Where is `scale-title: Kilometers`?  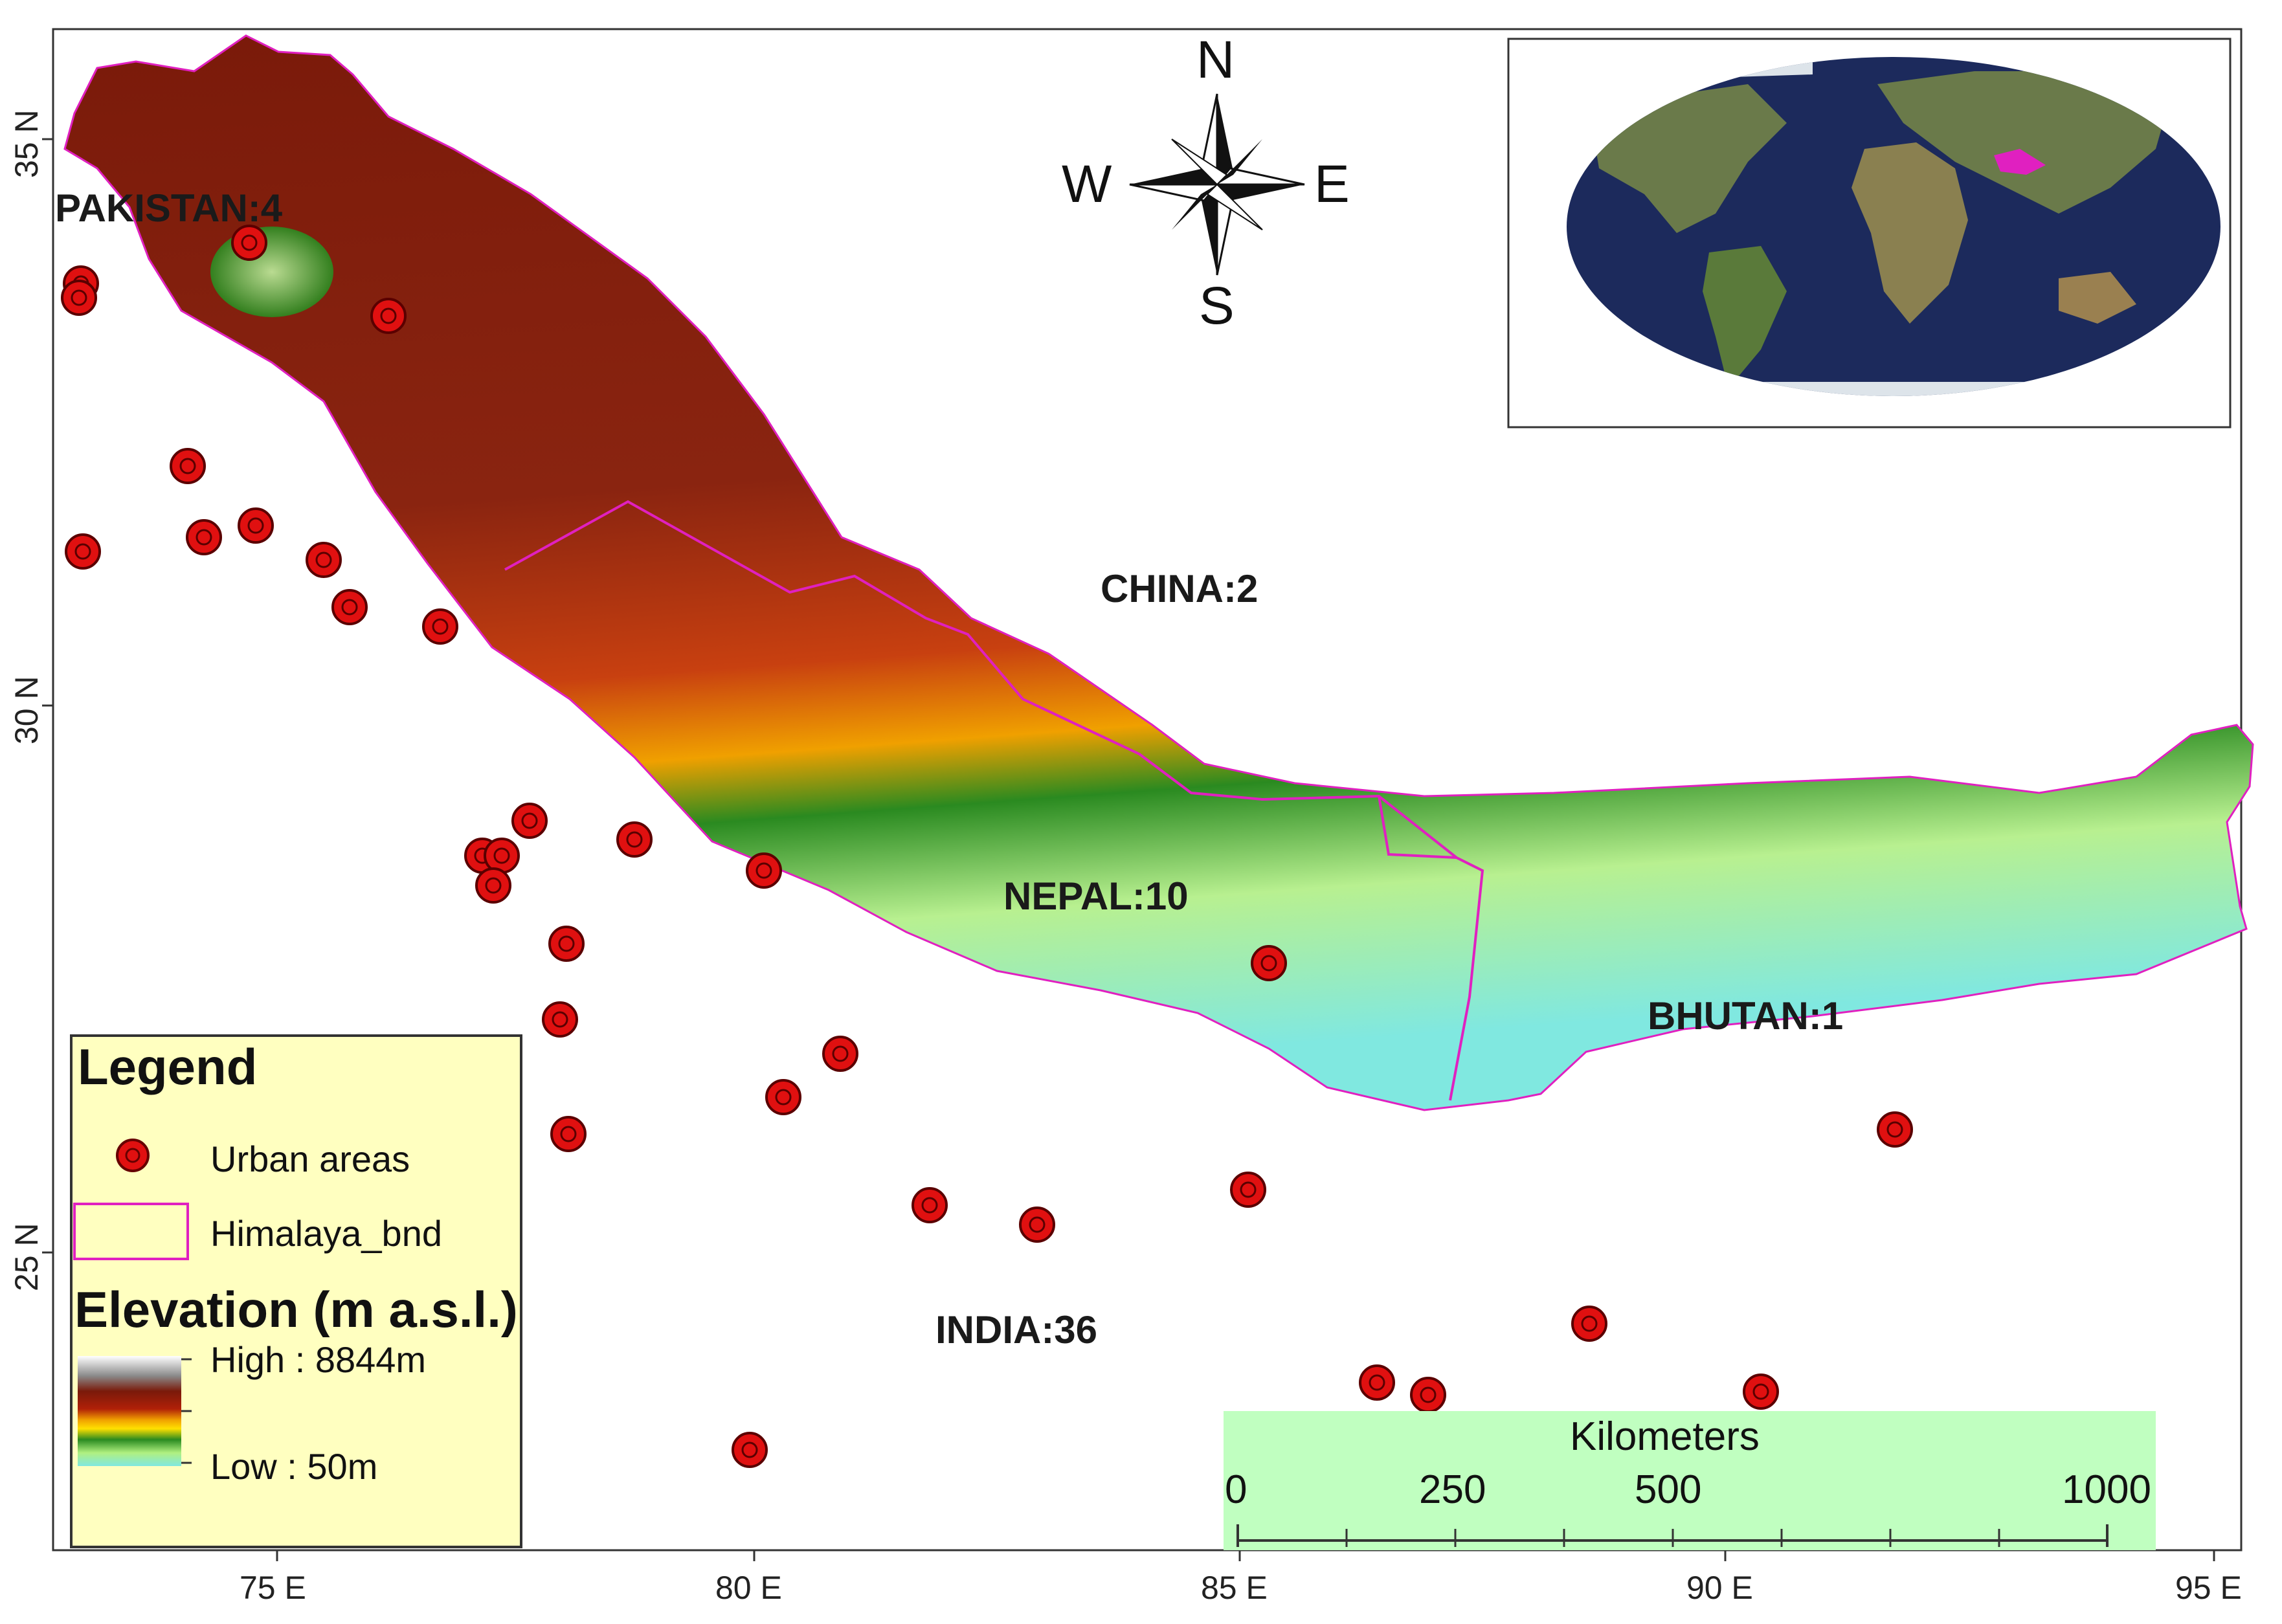
scale-title: Kilometers is located at coordinates (1665, 1436).